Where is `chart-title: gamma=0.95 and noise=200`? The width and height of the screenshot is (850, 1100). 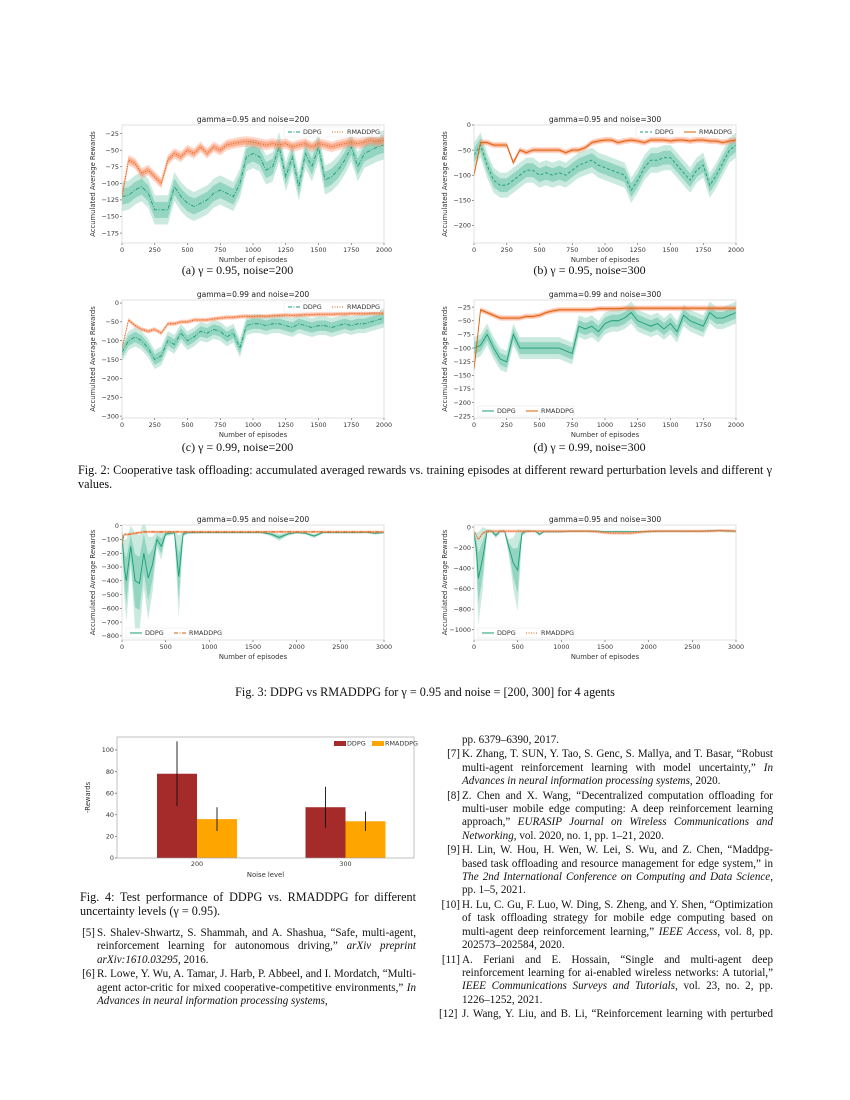
chart-title: gamma=0.95 and noise=200 is located at coordinates (253, 119).